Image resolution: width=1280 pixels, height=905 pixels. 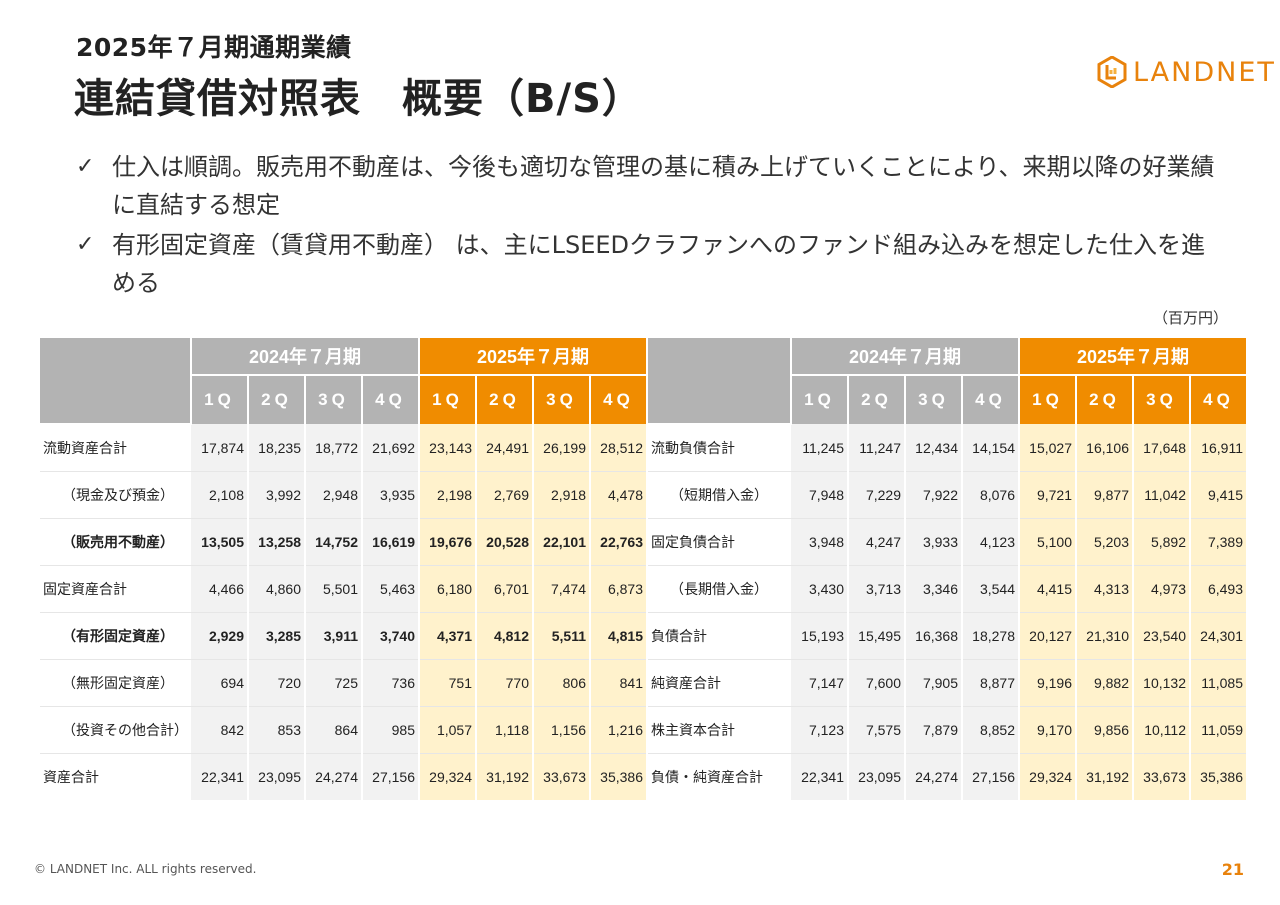 I want to click on liability-value-cell: 15,027, so click(x=1048, y=448).